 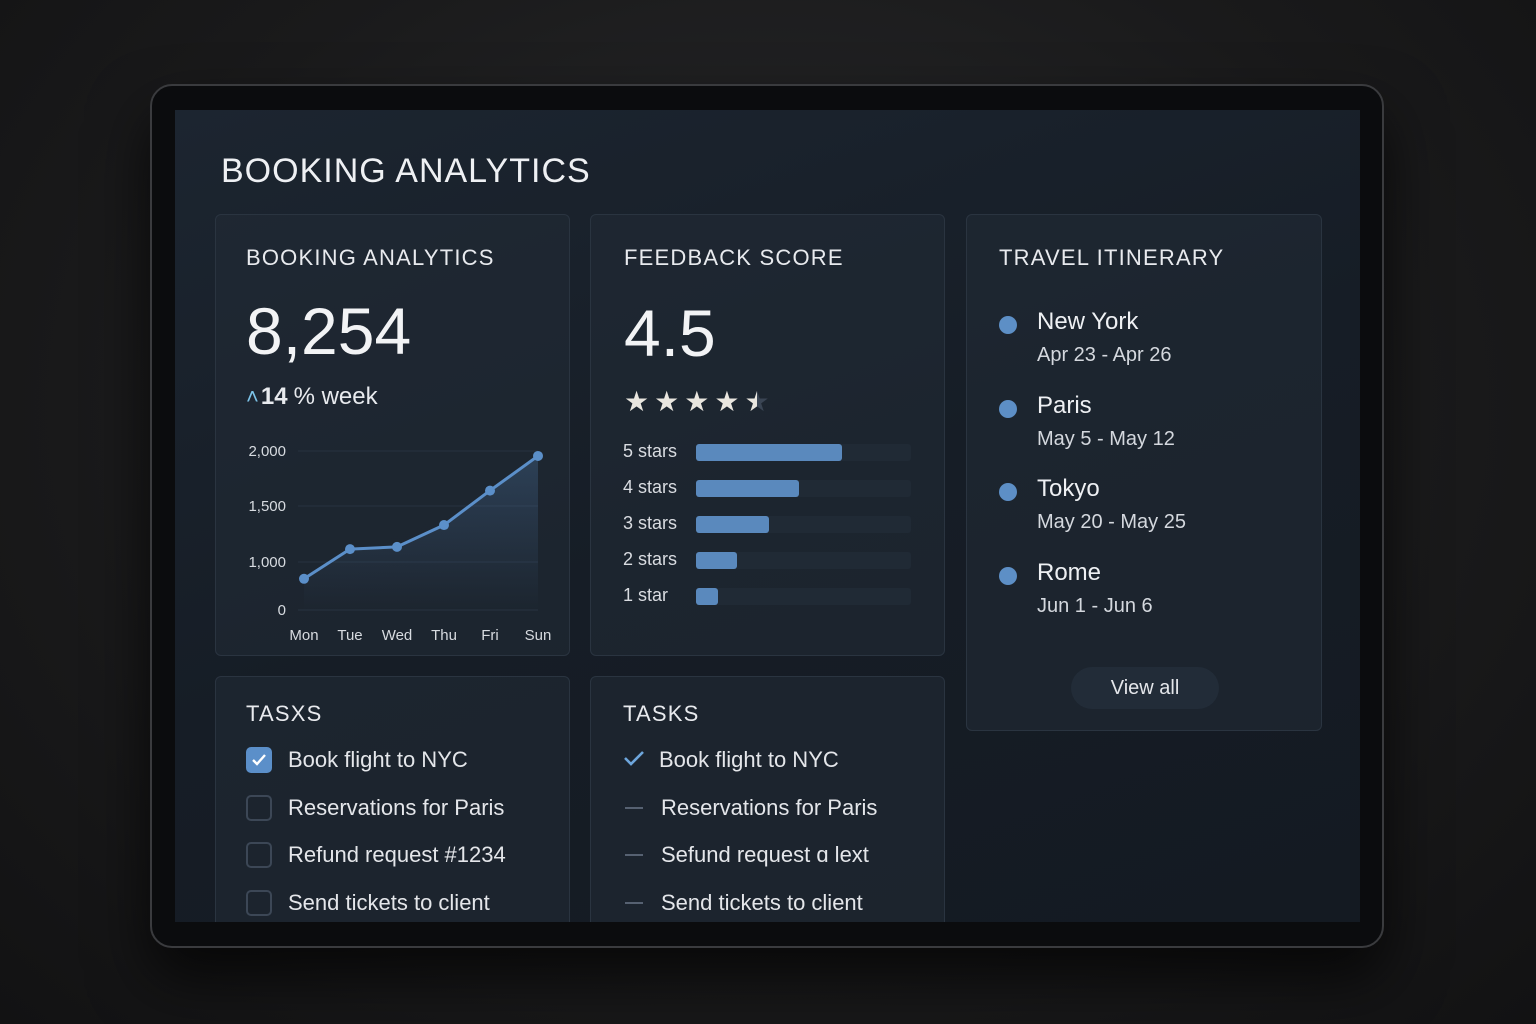 I want to click on itinerary-dates: Jun 1 - Jun 6, so click(x=1095, y=605).